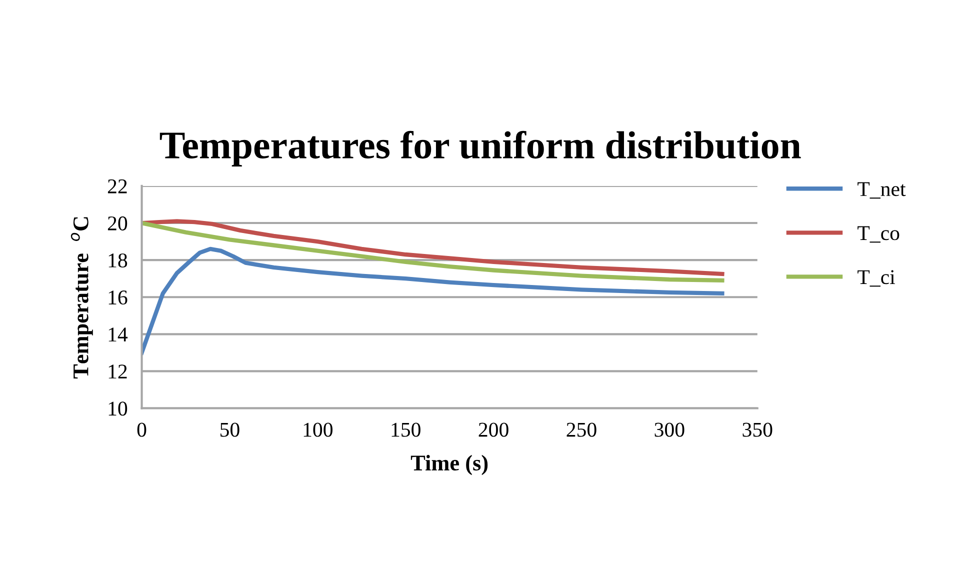 This screenshot has height=567, width=971. Describe the element at coordinates (117, 371) in the screenshot. I see `y-tick-label: 12` at that location.